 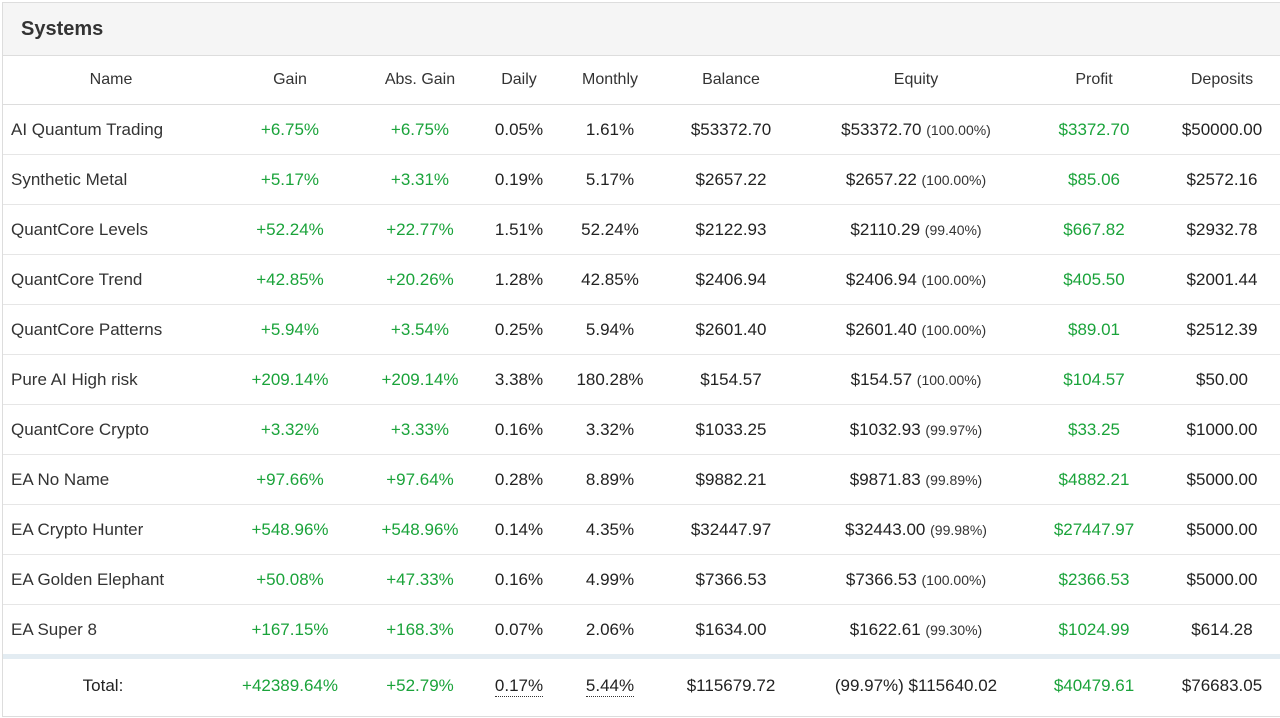 What do you see at coordinates (731, 479) in the screenshot?
I see `row-balance: $9882.21` at bounding box center [731, 479].